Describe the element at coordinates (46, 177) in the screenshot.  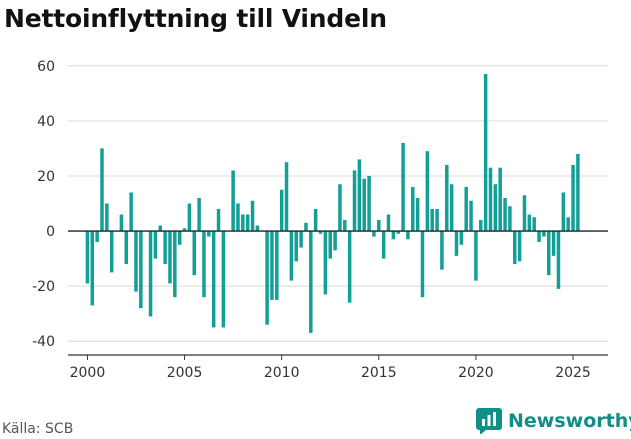
I see `y-tick-label: 20` at that location.